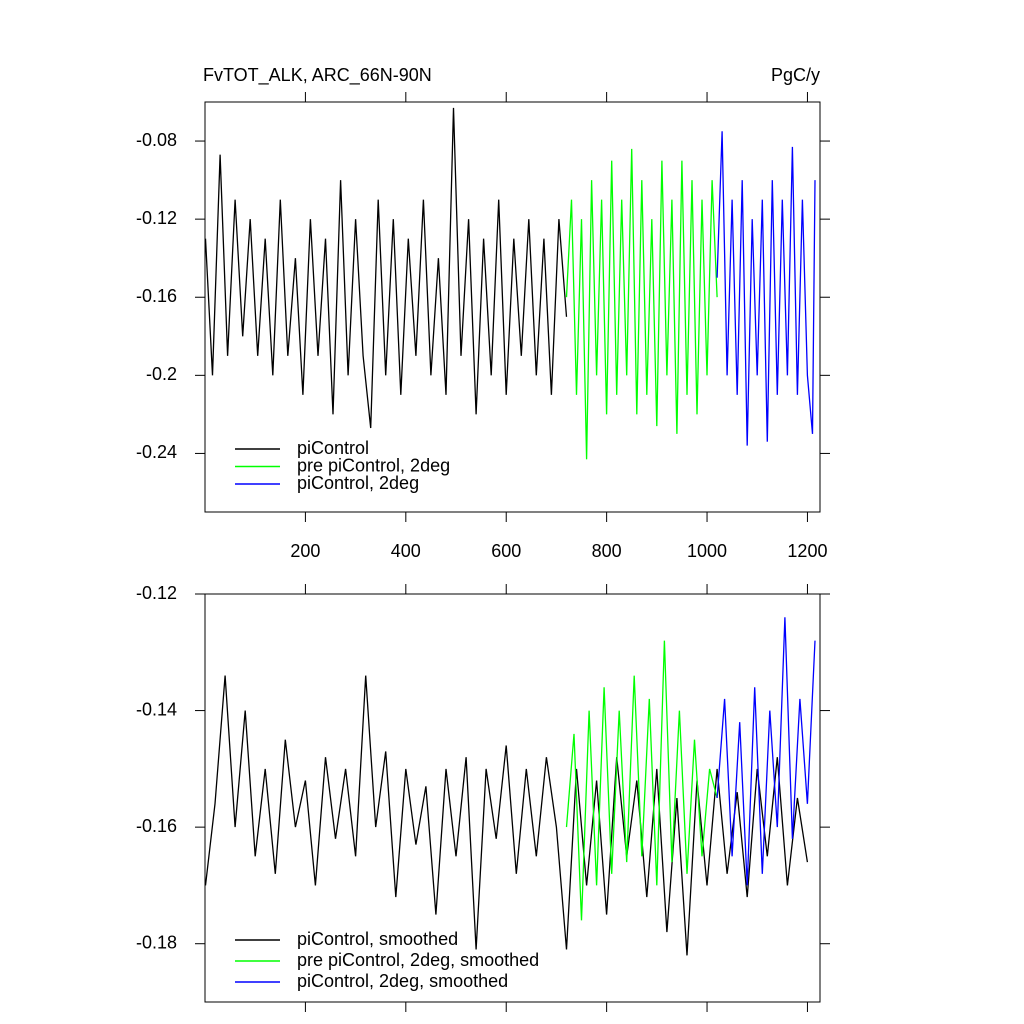 This screenshot has height=1024, width=1024. What do you see at coordinates (156, 942) in the screenshot?
I see `y-tick-label: -0.18` at bounding box center [156, 942].